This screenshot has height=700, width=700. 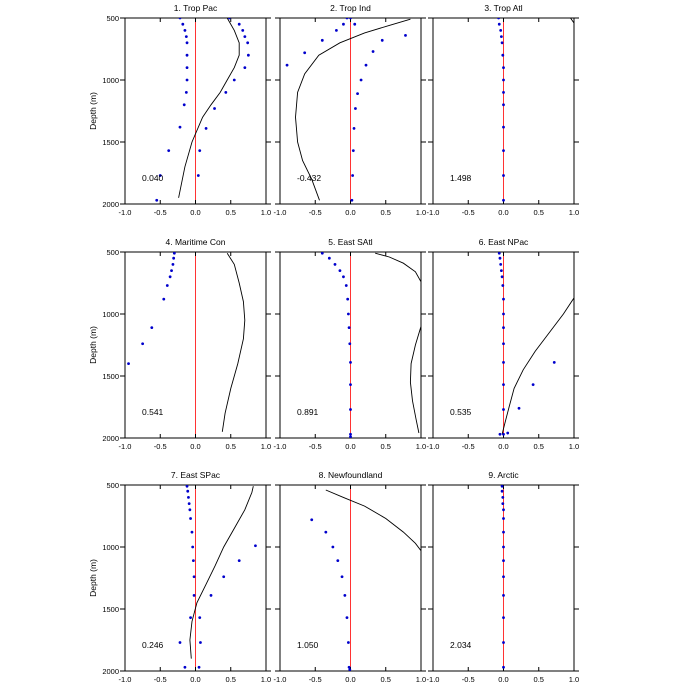 I want to click on value-label: 0.040, so click(x=153, y=178).